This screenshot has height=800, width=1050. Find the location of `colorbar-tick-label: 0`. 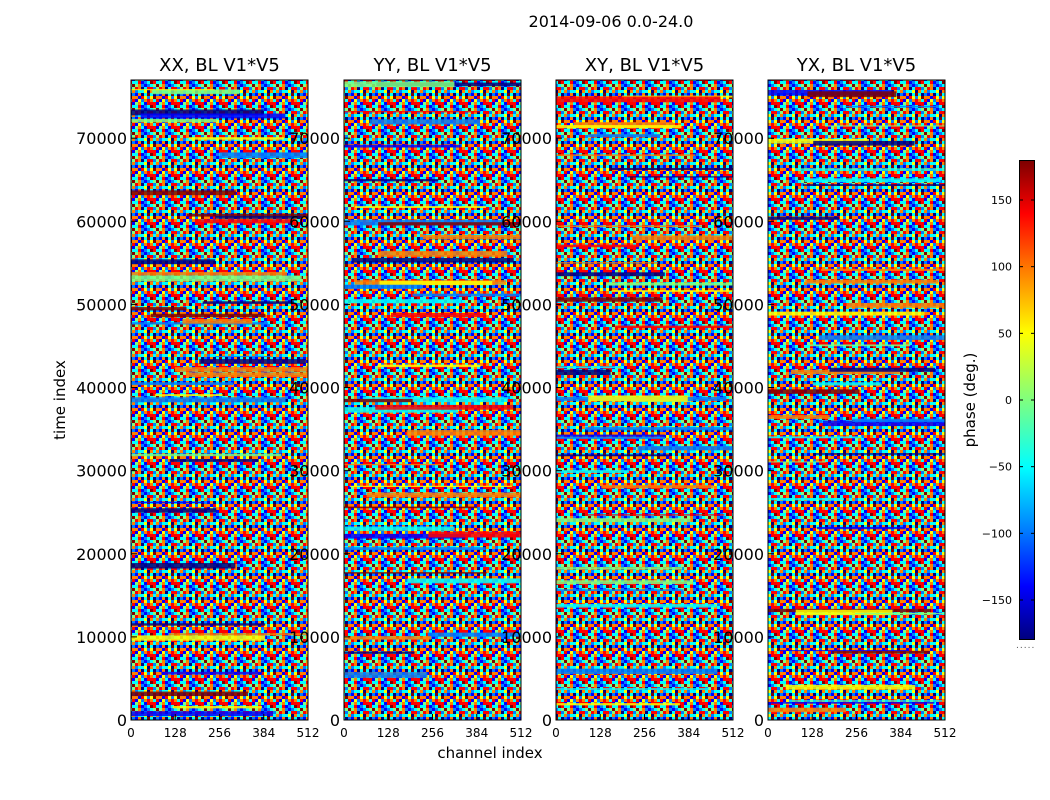

colorbar-tick-label: 0 is located at coordinates (1008, 400).